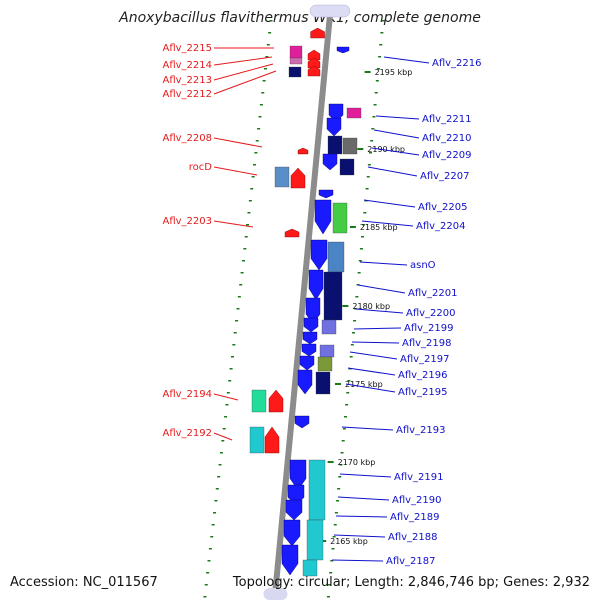  What do you see at coordinates (187, 65) in the screenshot?
I see `left-gene-label: Aflv_2214` at bounding box center [187, 65].